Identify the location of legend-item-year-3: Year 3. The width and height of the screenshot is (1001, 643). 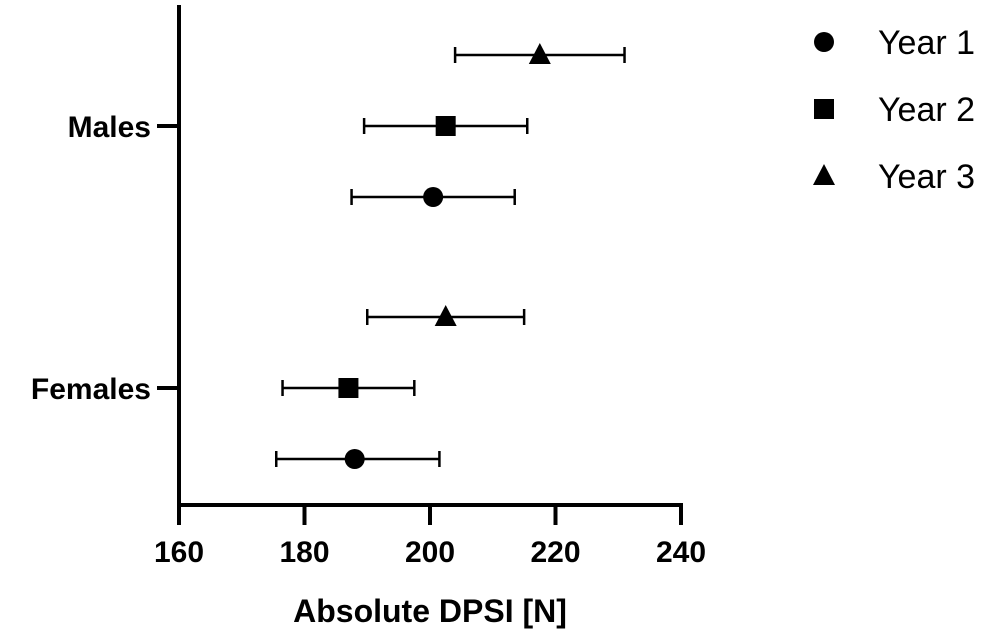
(894, 177).